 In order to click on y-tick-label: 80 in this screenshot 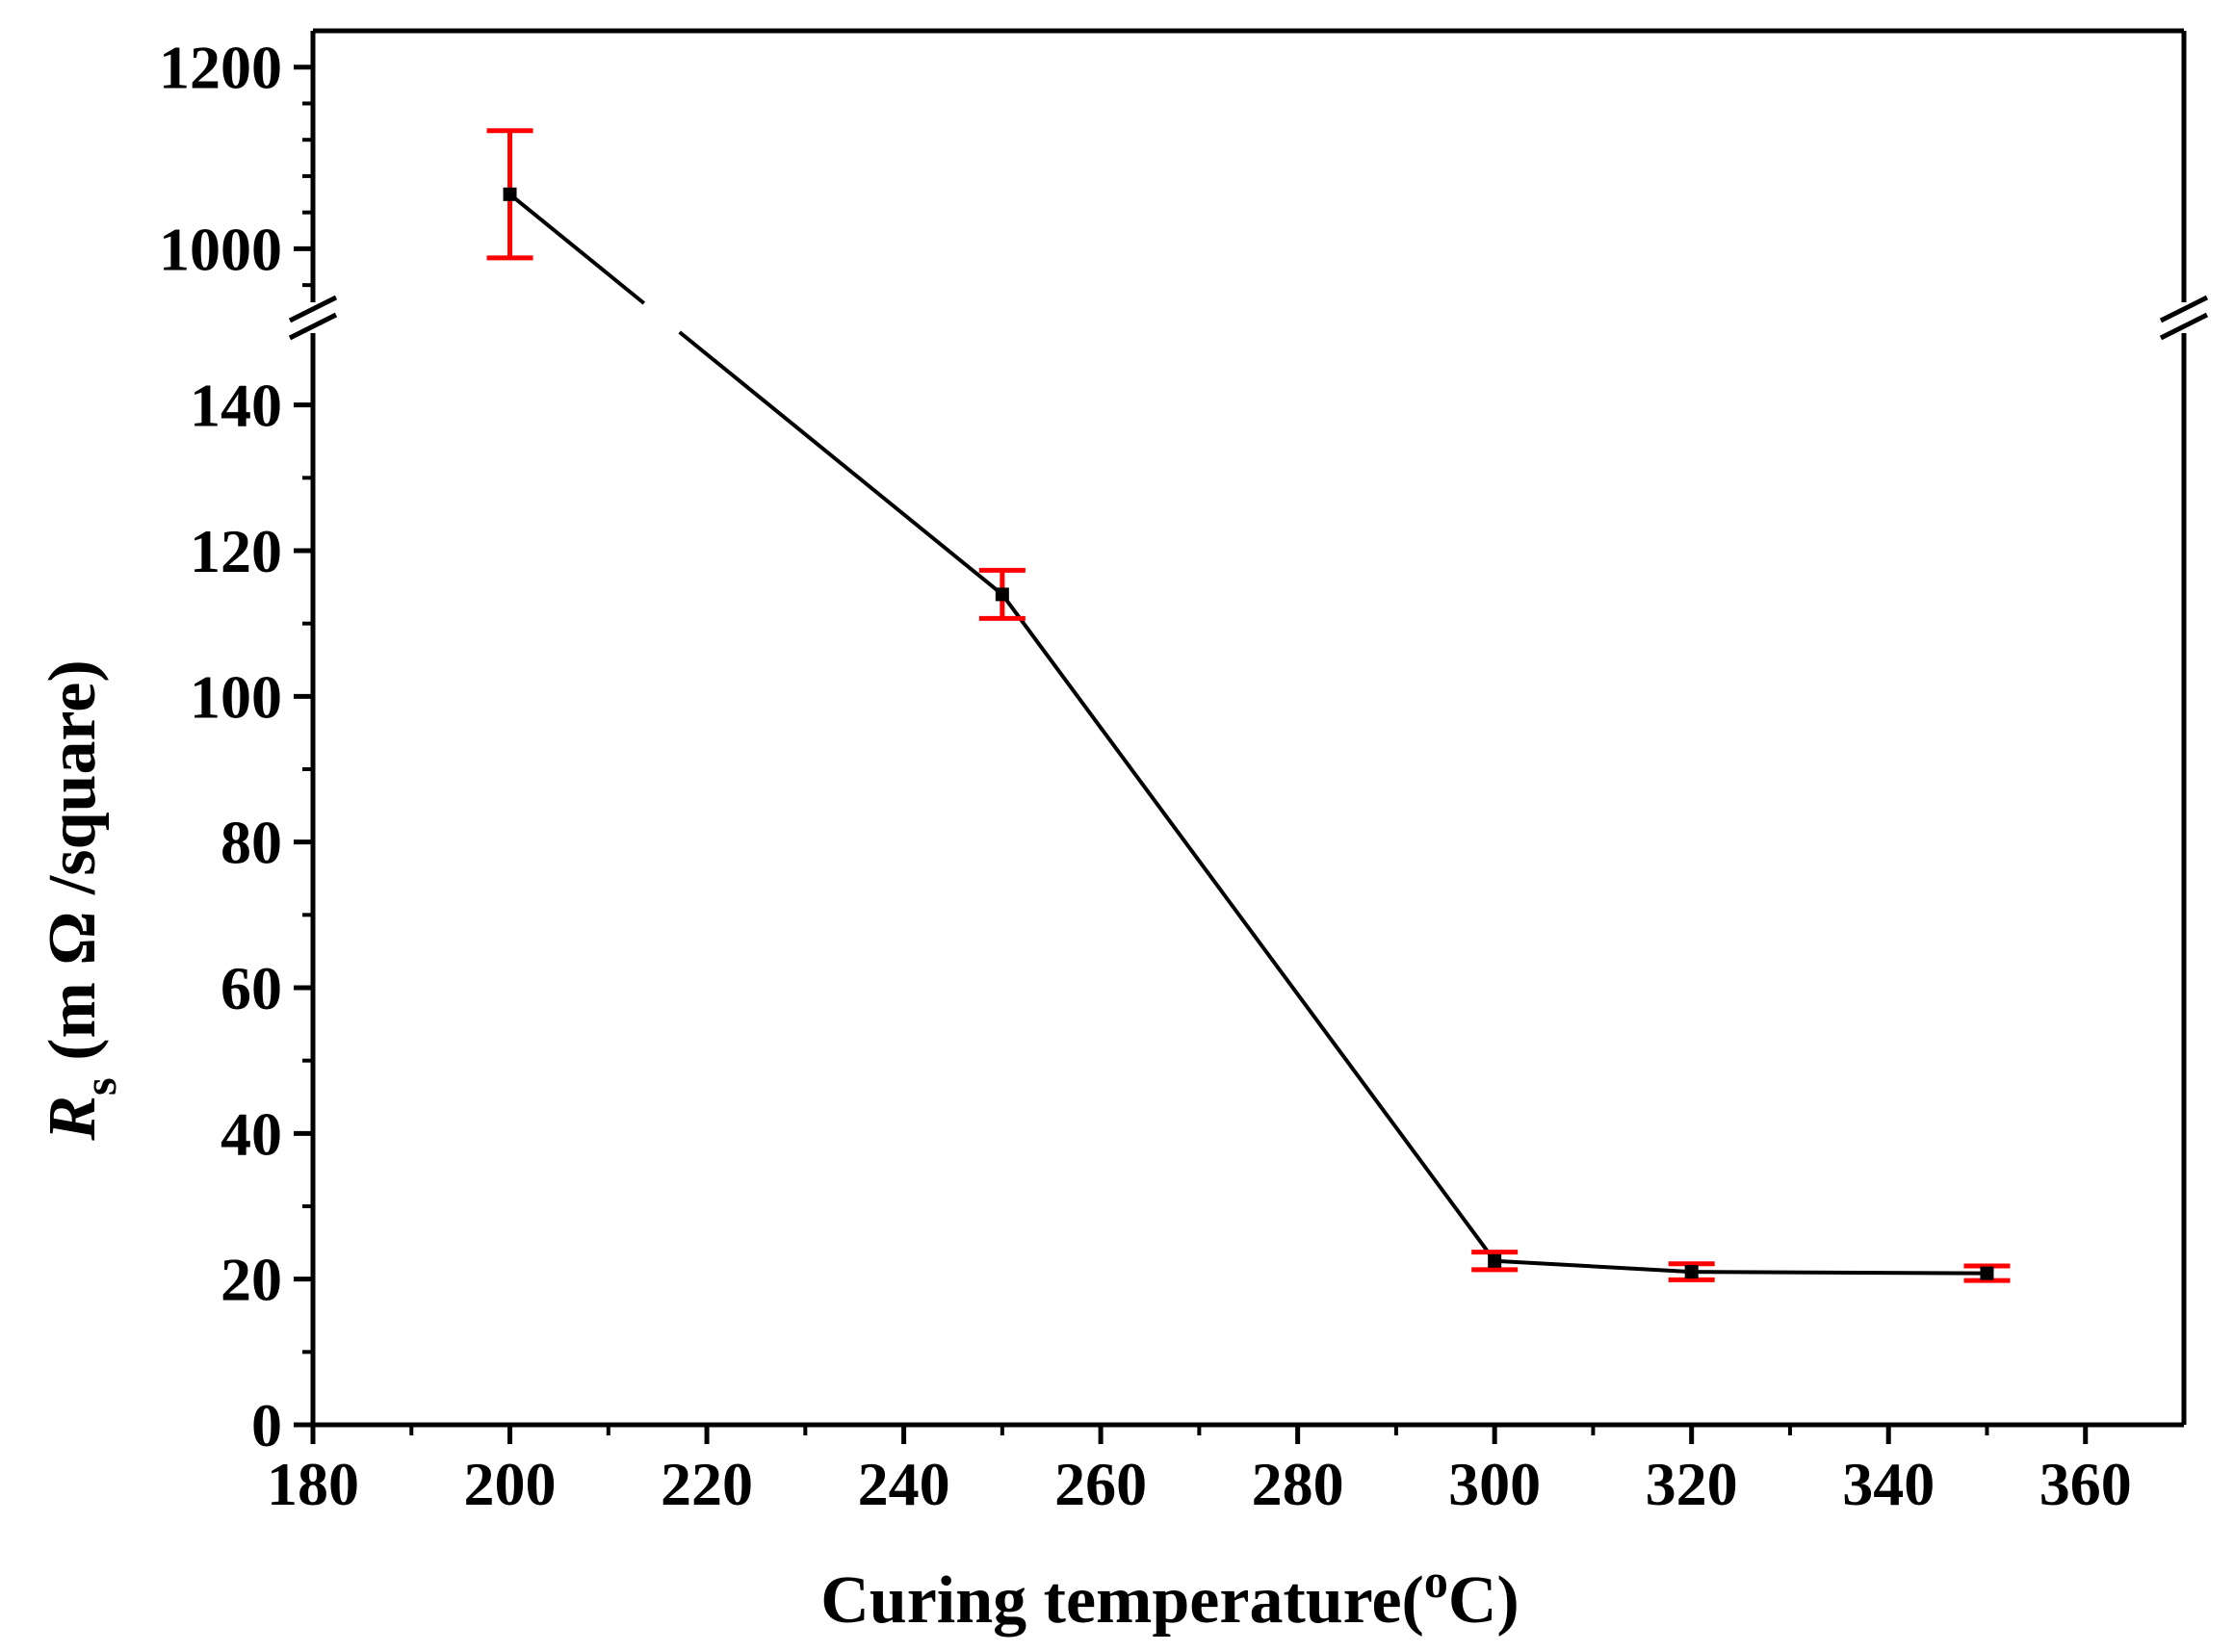, I will do `click(252, 843)`.